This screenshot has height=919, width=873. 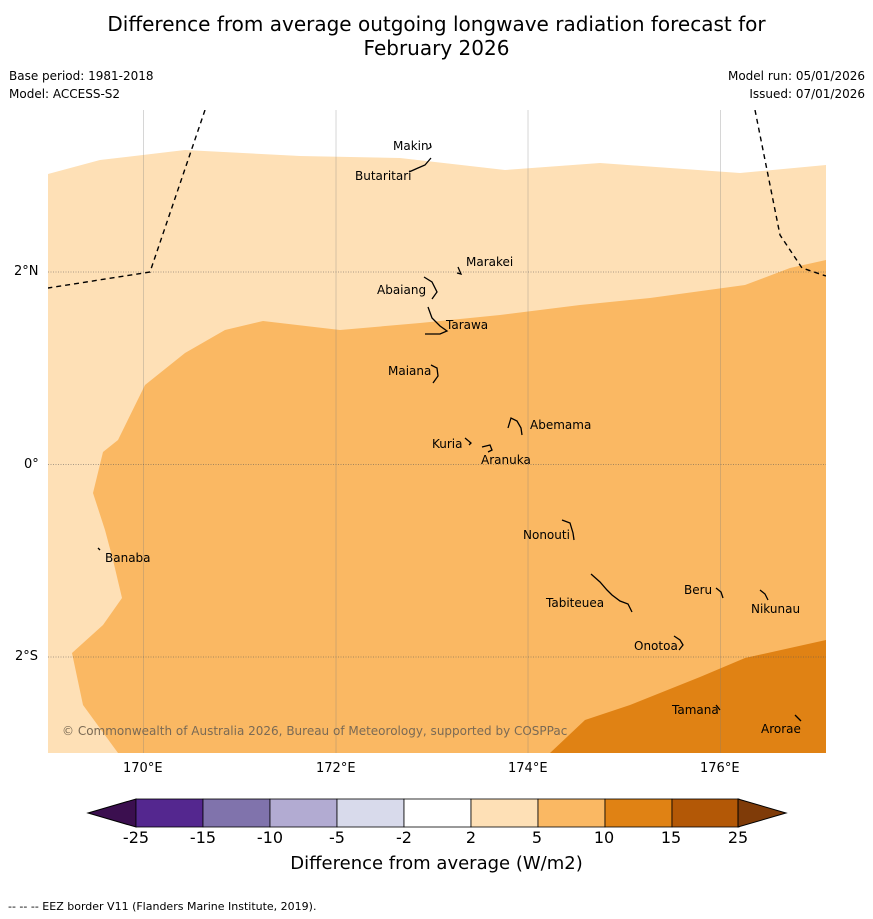 I want to click on colorbar-tick-label: -25, so click(x=136, y=837).